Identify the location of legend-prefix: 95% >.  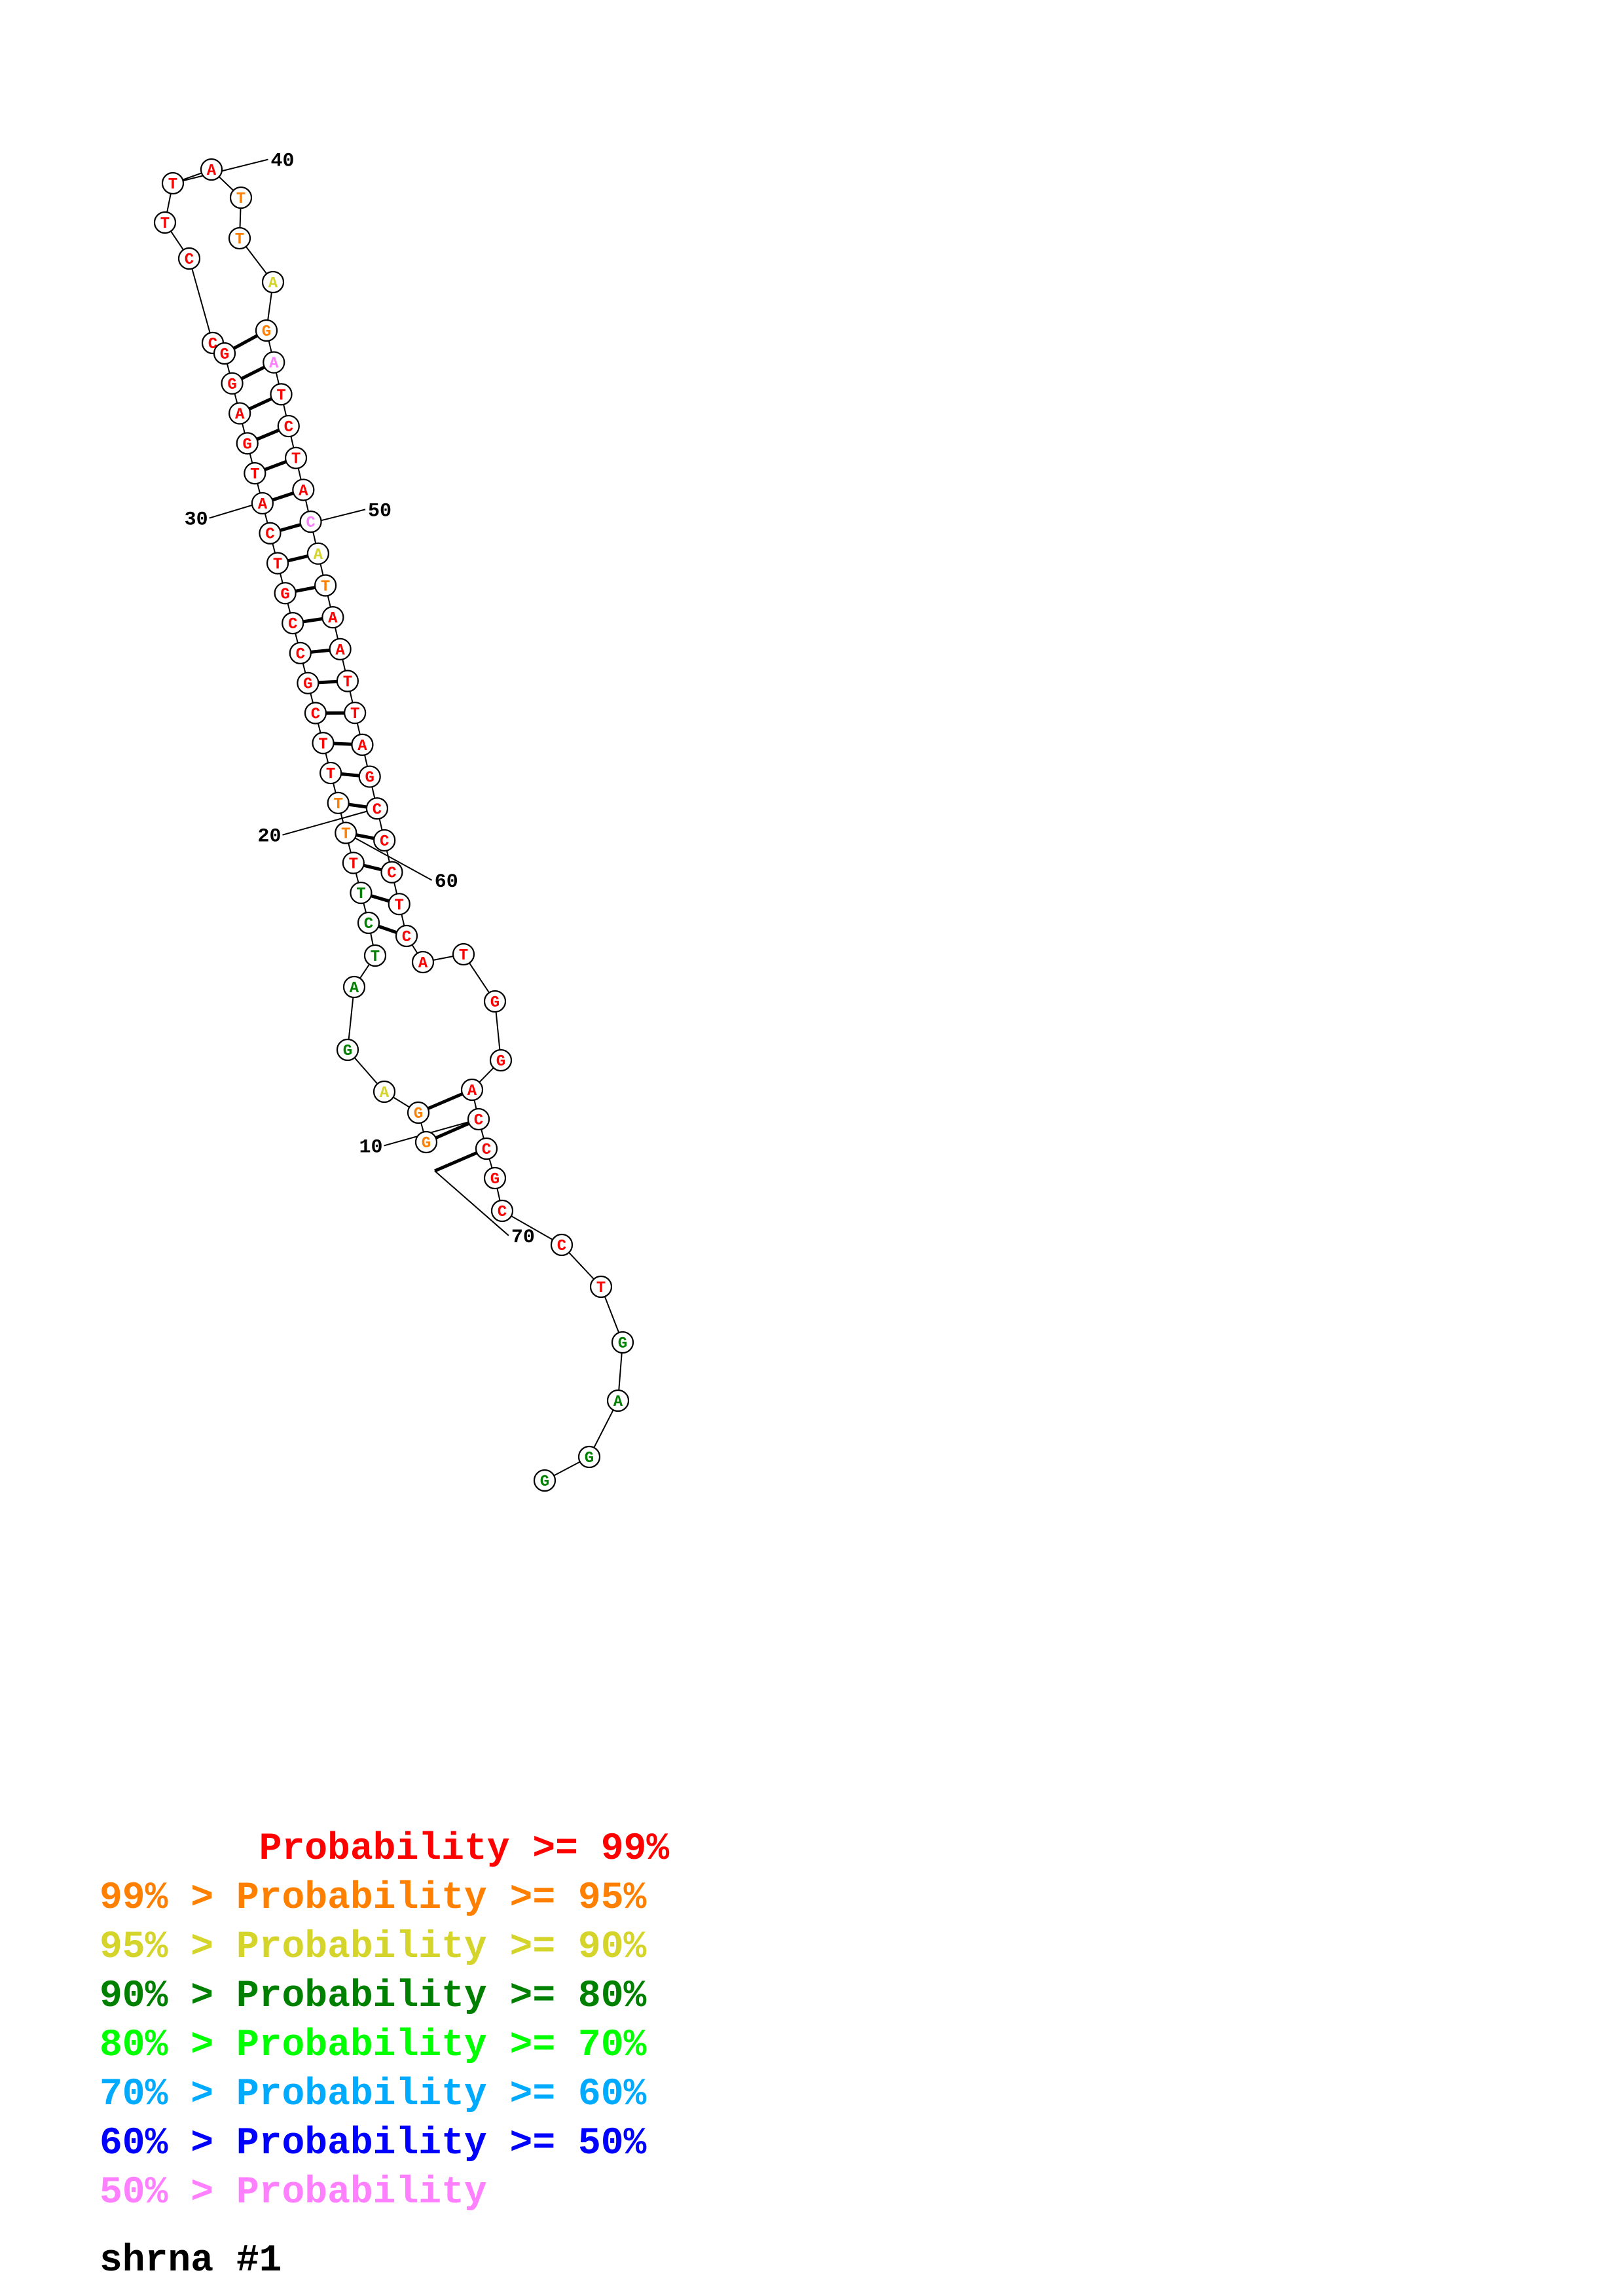
(168, 1947).